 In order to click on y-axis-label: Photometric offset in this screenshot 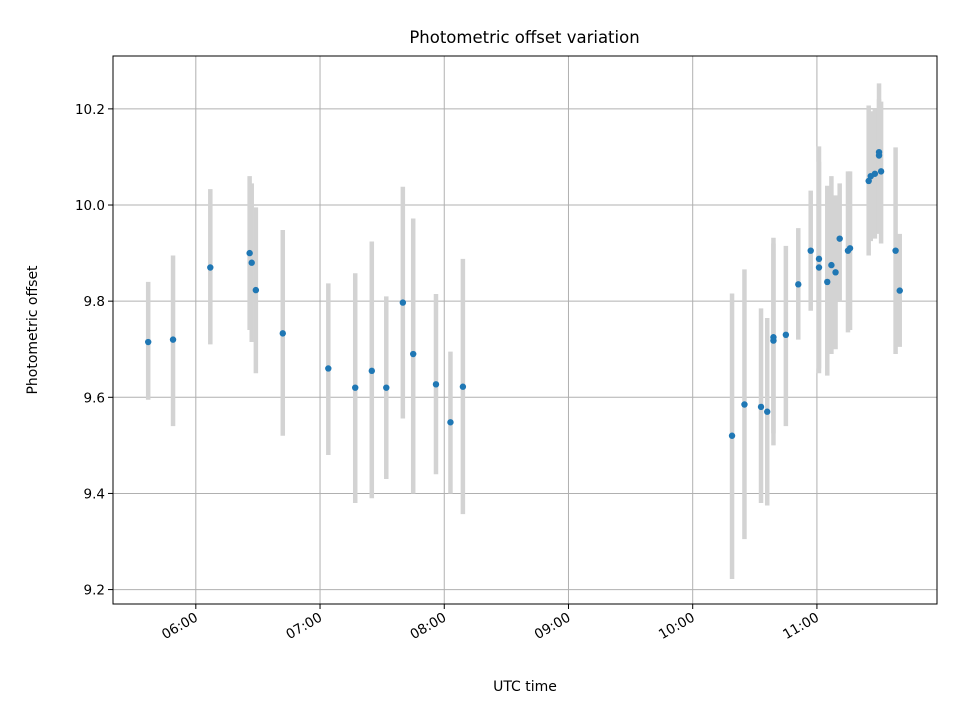, I will do `click(33, 330)`.